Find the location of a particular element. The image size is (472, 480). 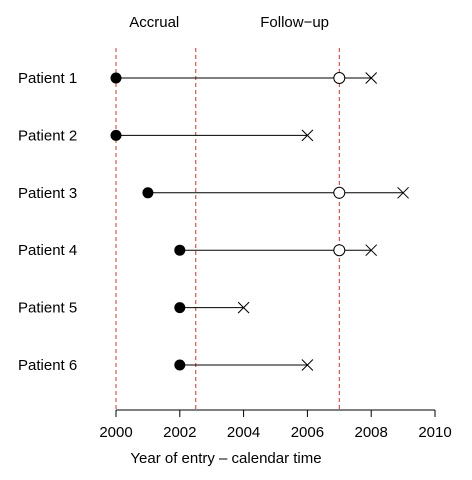

x-tick-label: 2008 is located at coordinates (371, 432).